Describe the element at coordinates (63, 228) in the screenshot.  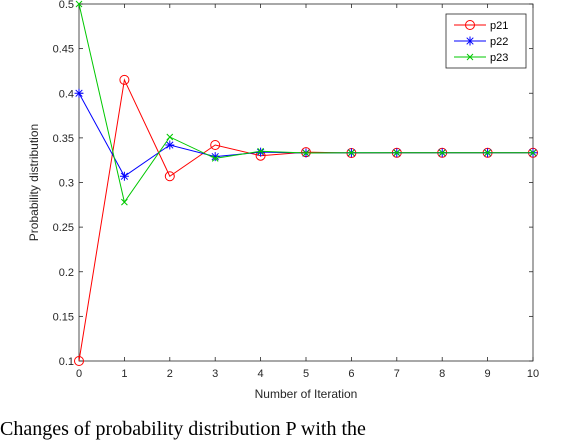
I see `y-tick-label: 0.25` at that location.